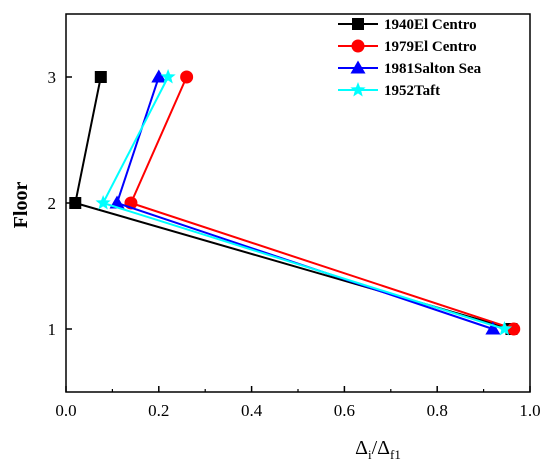  What do you see at coordinates (375, 448) in the screenshot?
I see `x-axis-title-slash: /` at bounding box center [375, 448].